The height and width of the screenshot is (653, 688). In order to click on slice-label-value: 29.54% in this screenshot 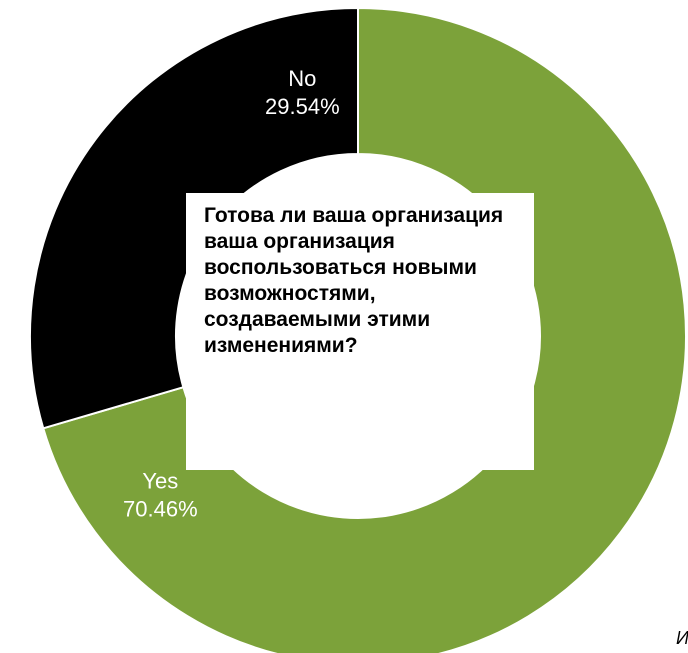, I will do `click(302, 106)`.